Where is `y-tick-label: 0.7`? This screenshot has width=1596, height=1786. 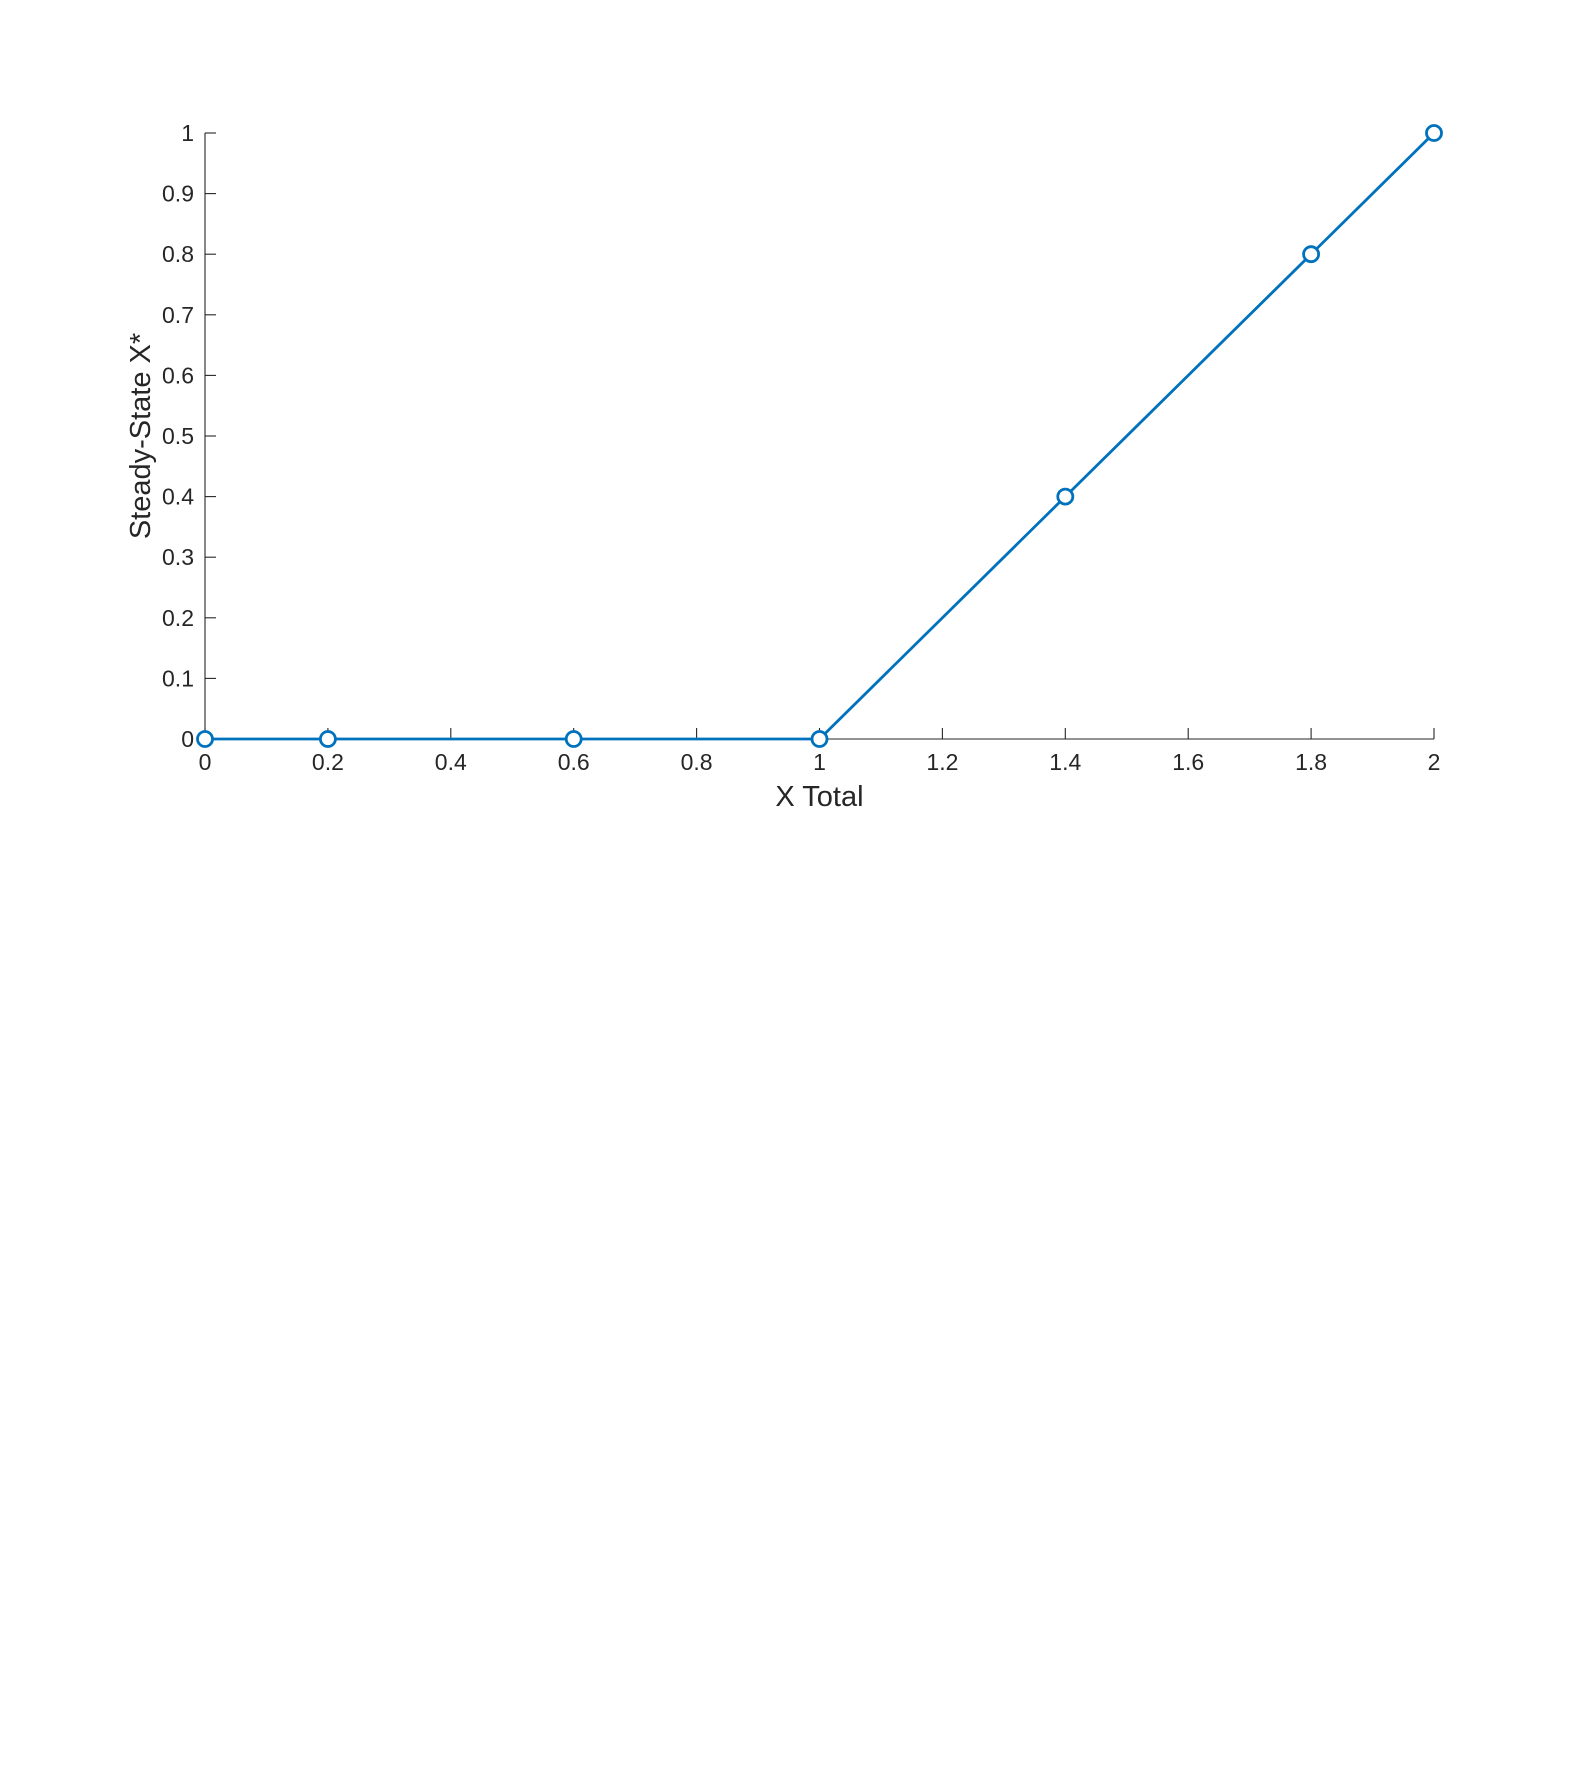
y-tick-label: 0.7 is located at coordinates (178, 315).